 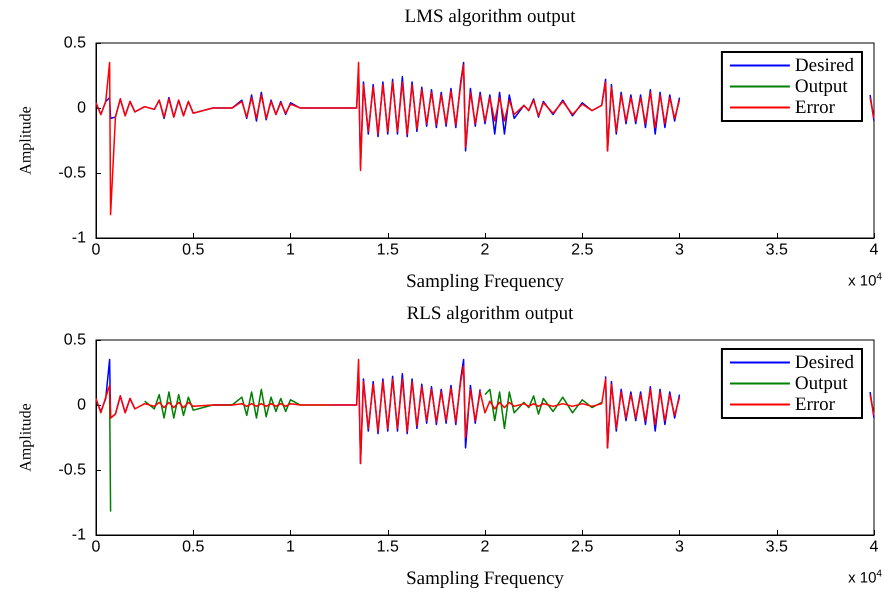 I want to click on chart-title: LMS algorithm output, so click(x=490, y=16).